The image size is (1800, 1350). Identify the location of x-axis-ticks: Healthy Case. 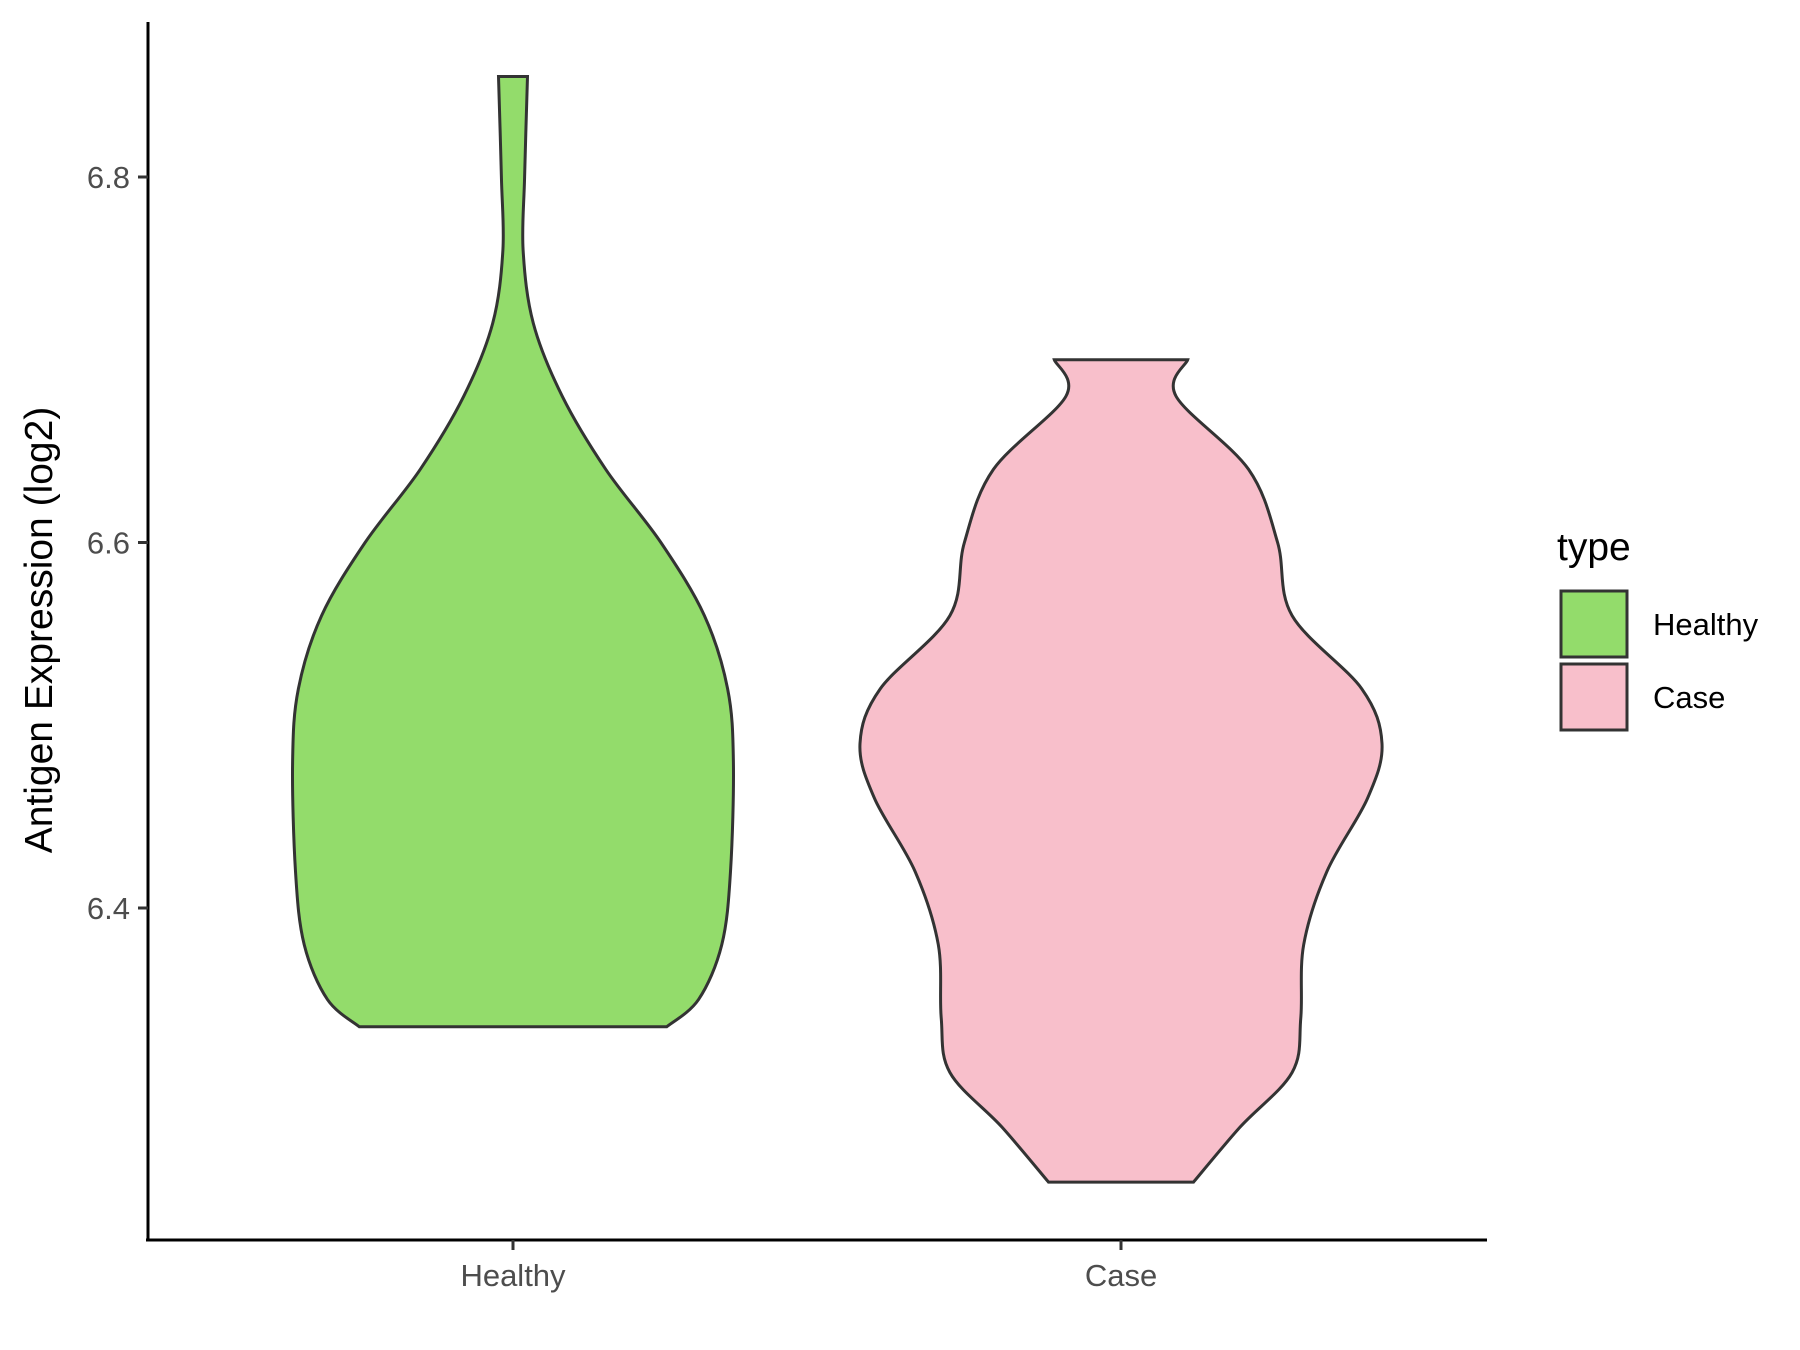
(808, 1266).